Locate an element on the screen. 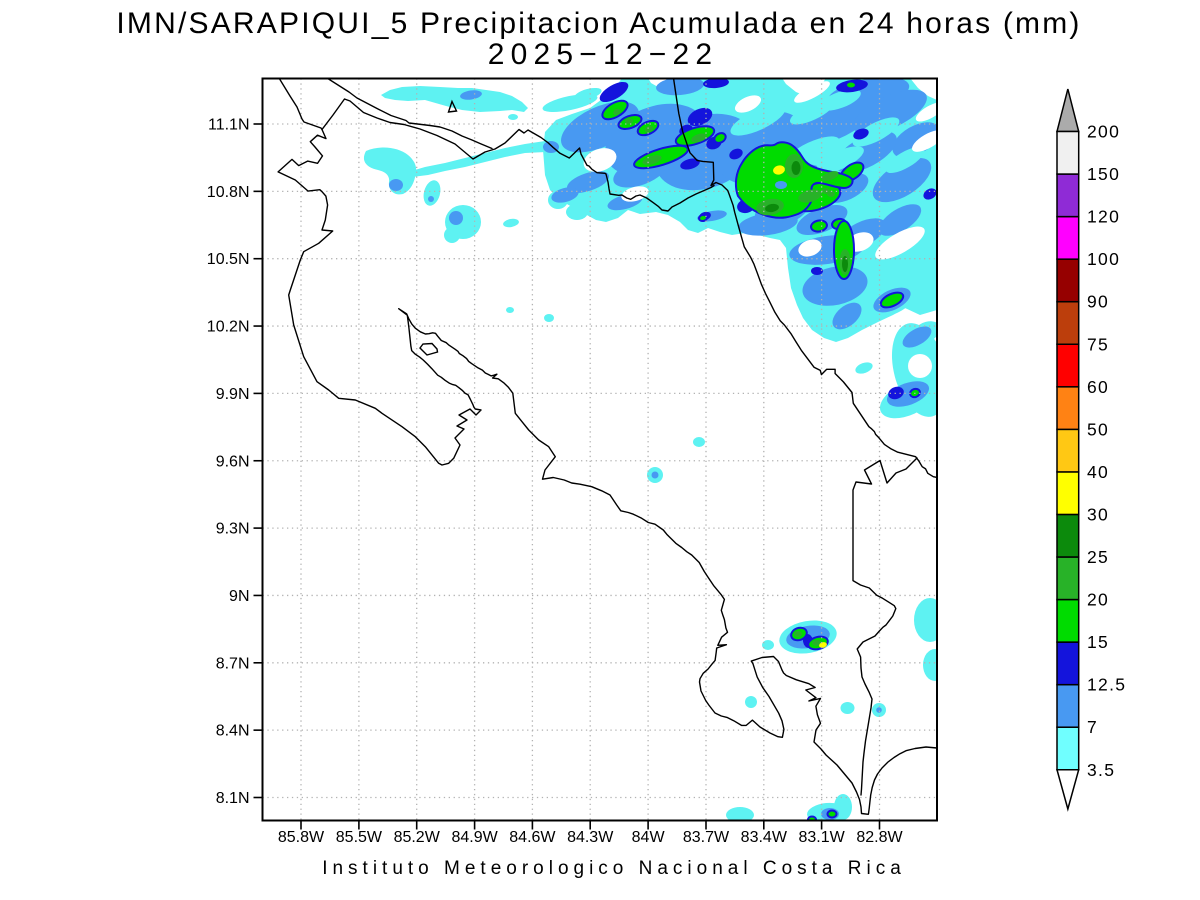 This screenshot has width=1200, height=900. svg-text: 7 is located at coordinates (1092, 727).